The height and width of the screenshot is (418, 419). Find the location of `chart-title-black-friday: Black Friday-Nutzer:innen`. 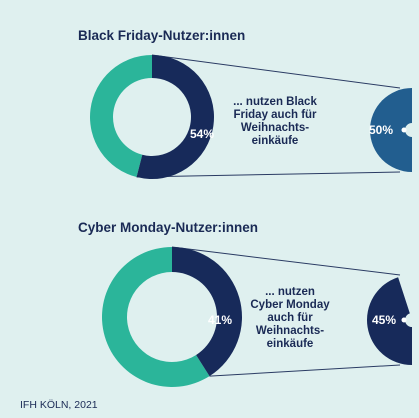

chart-title-black-friday: Black Friday-Nutzer:innen is located at coordinates (161, 35).